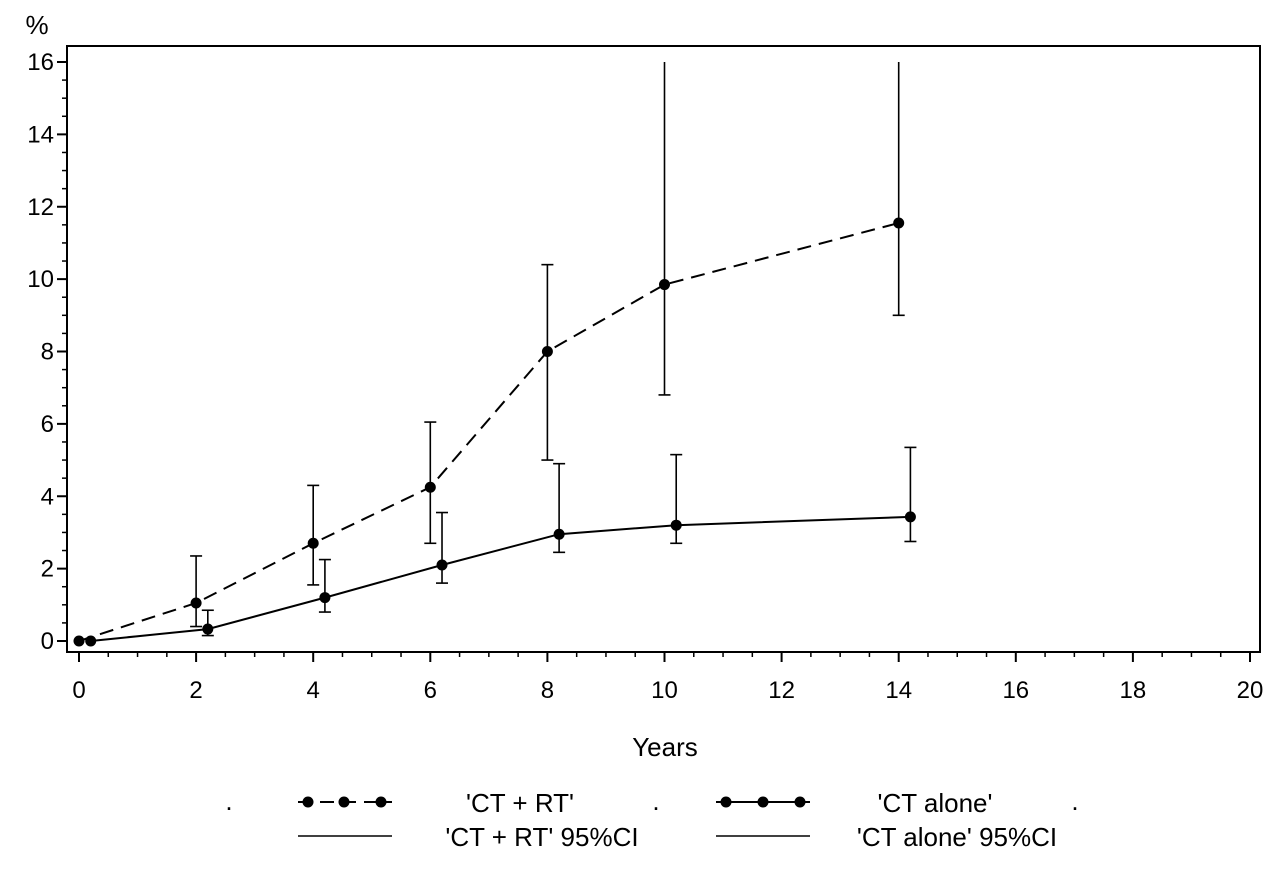  Describe the element at coordinates (47, 424) in the screenshot. I see `y-tick-label-3: 6` at that location.